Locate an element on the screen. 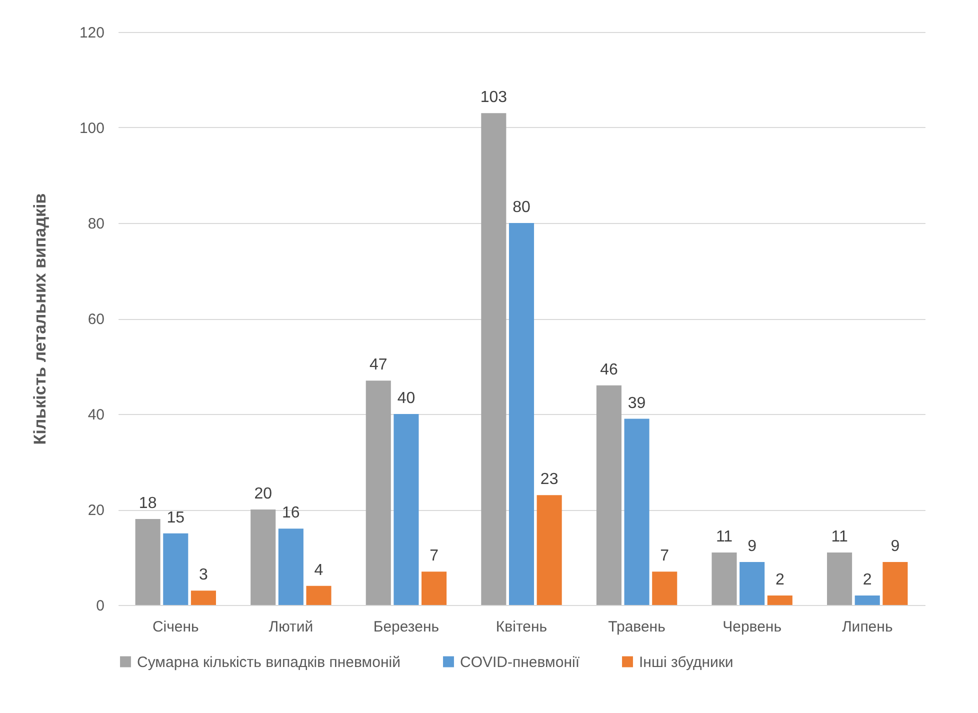 Image resolution: width=978 pixels, height=713 pixels. data-label: 3 is located at coordinates (203, 575).